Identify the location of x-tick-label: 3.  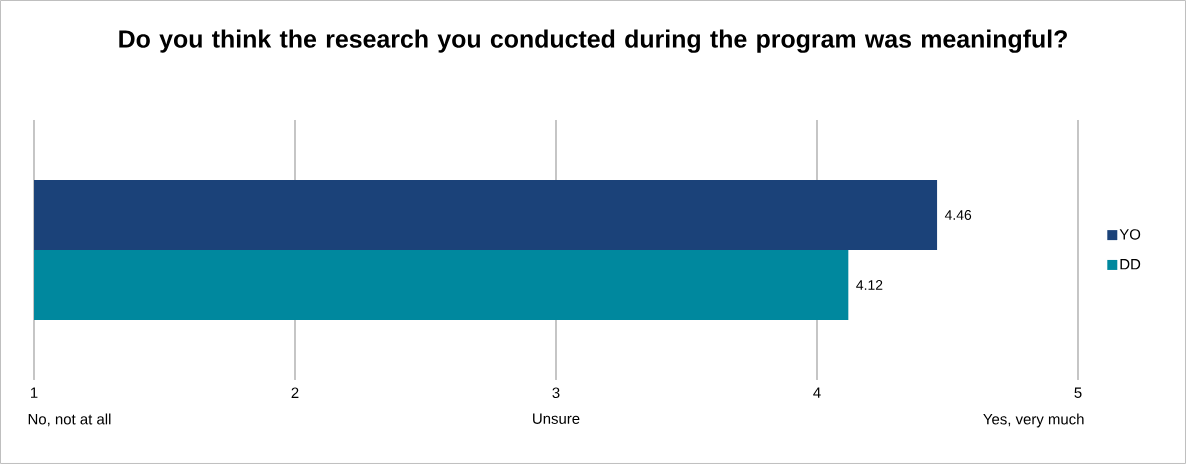
(556, 393).